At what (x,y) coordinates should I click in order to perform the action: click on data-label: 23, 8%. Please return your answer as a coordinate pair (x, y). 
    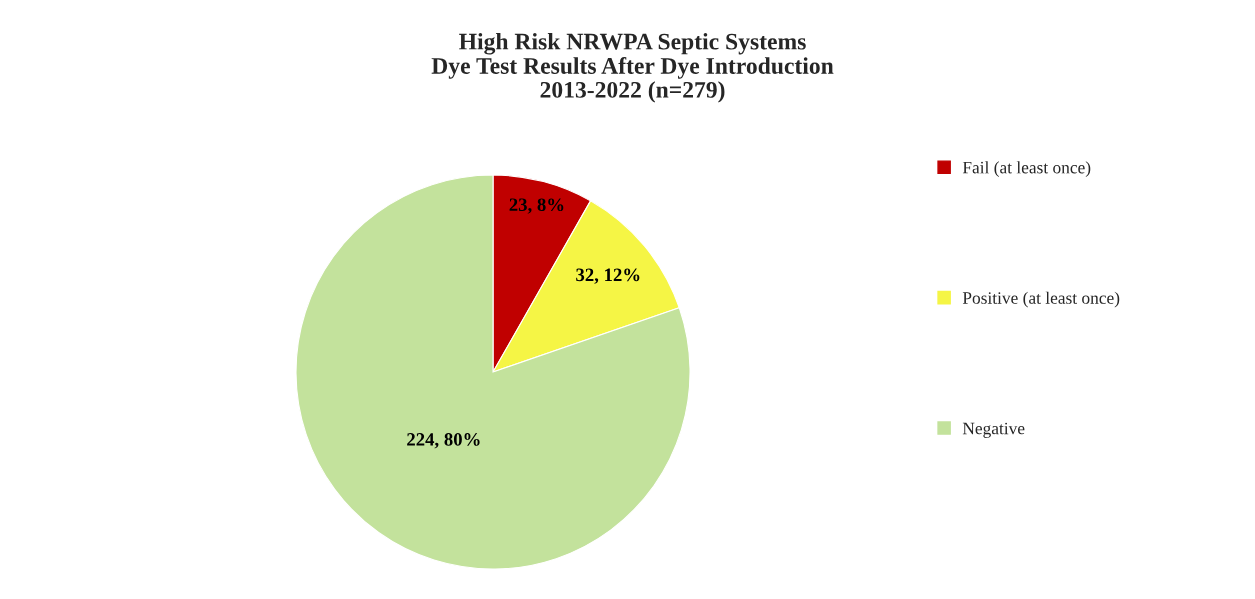
    Looking at the image, I should click on (536, 206).